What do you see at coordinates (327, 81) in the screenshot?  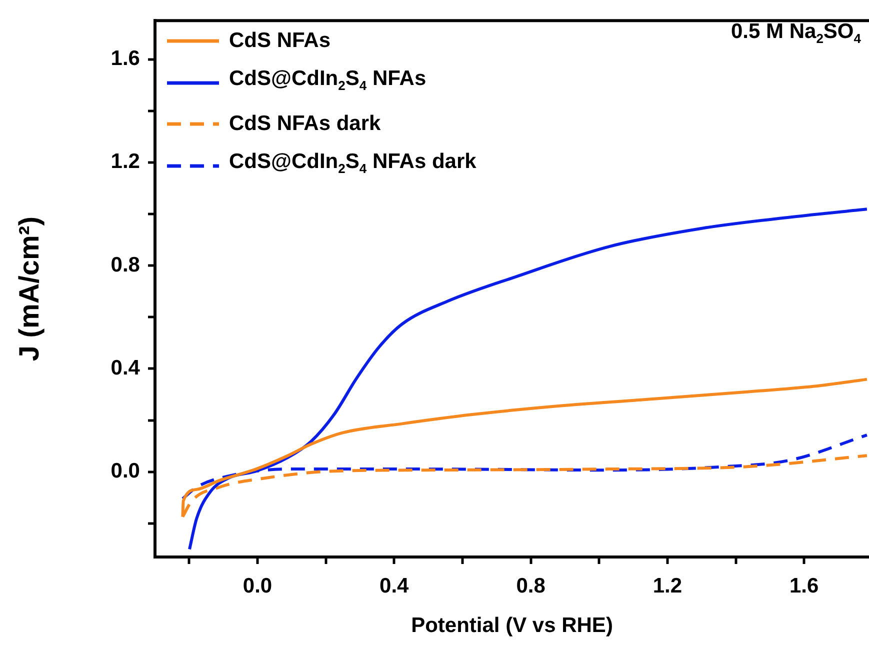 I see `legend-label: CdS@CdIn$_{2}$S$_{4}$ NFAs` at bounding box center [327, 81].